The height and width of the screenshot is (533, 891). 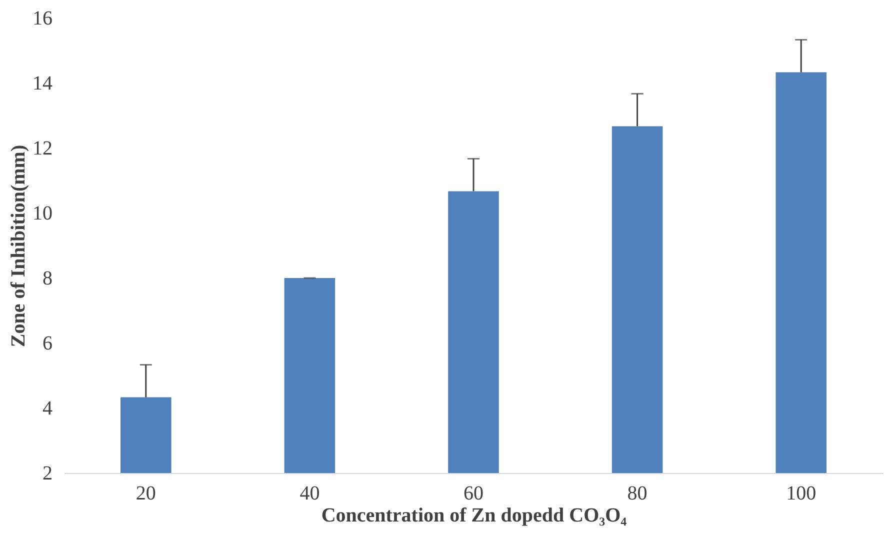 I want to click on y-tick-label: 6, so click(x=47, y=343).